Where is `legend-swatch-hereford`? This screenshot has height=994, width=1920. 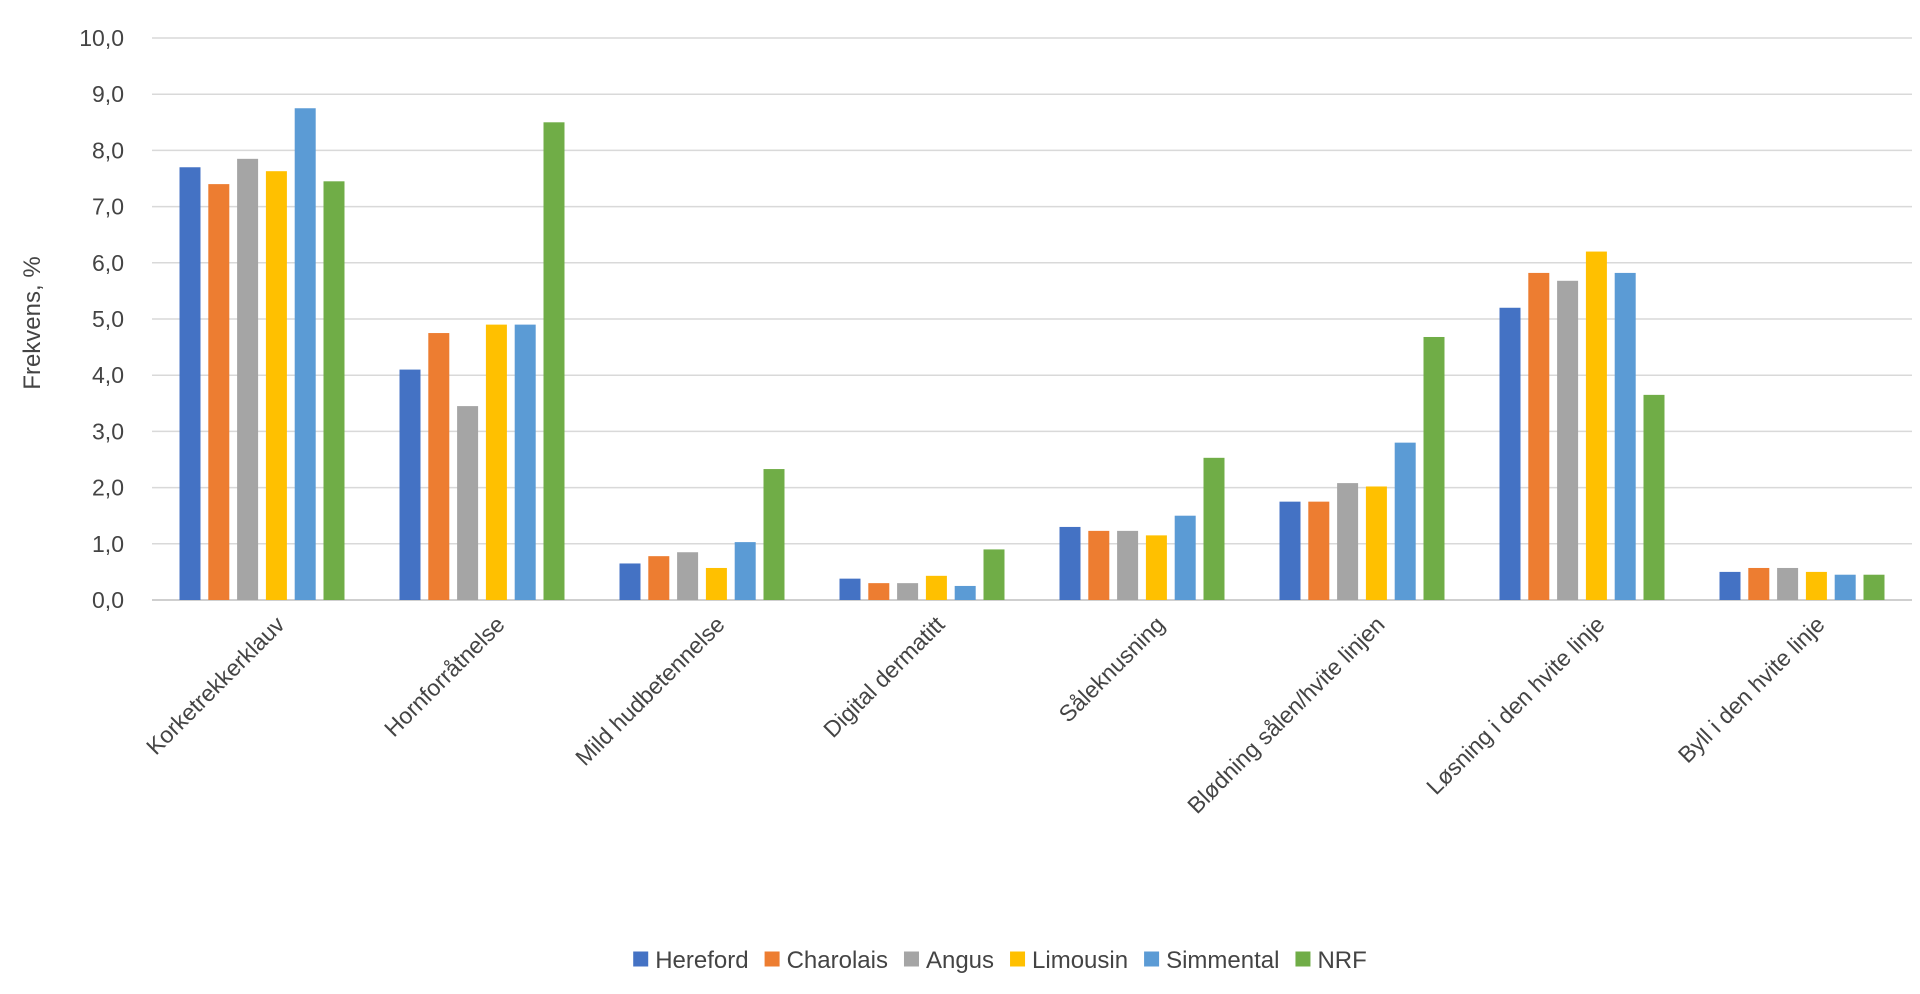 legend-swatch-hereford is located at coordinates (641, 959).